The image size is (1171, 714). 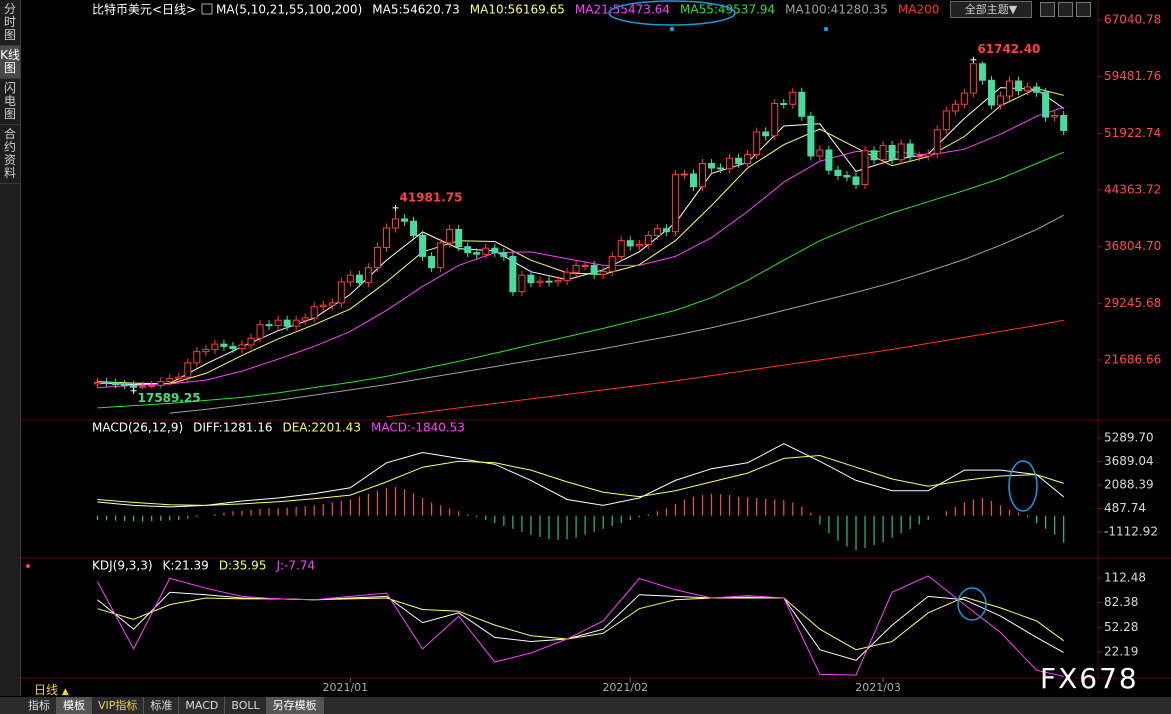 What do you see at coordinates (10, 348) in the screenshot?
I see `sidebar: 分时图 K线图 闪电图 合约资料` at bounding box center [10, 348].